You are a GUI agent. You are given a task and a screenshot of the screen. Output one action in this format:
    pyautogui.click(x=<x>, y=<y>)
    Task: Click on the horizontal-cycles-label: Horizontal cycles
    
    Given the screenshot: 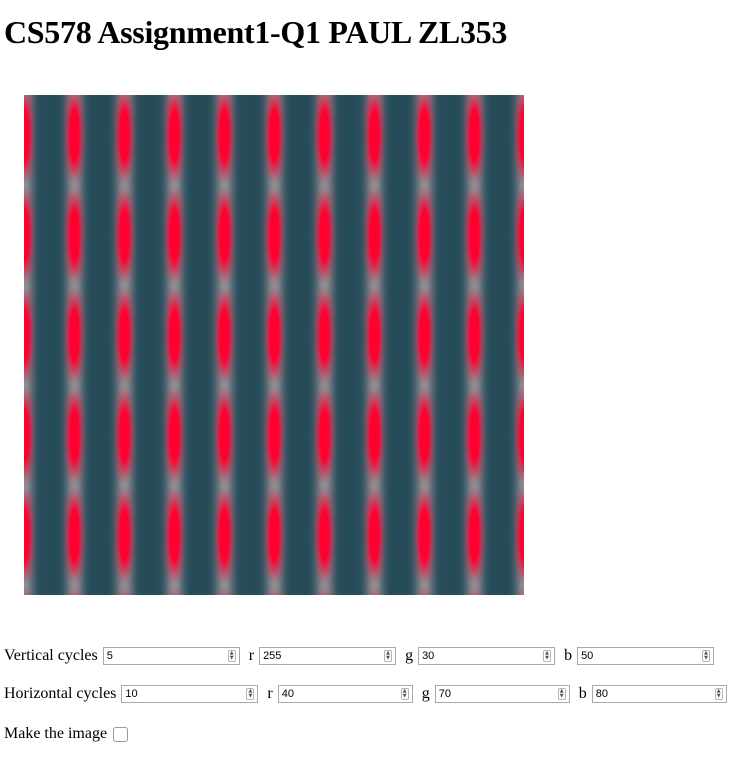 What is the action you would take?
    pyautogui.click(x=60, y=693)
    